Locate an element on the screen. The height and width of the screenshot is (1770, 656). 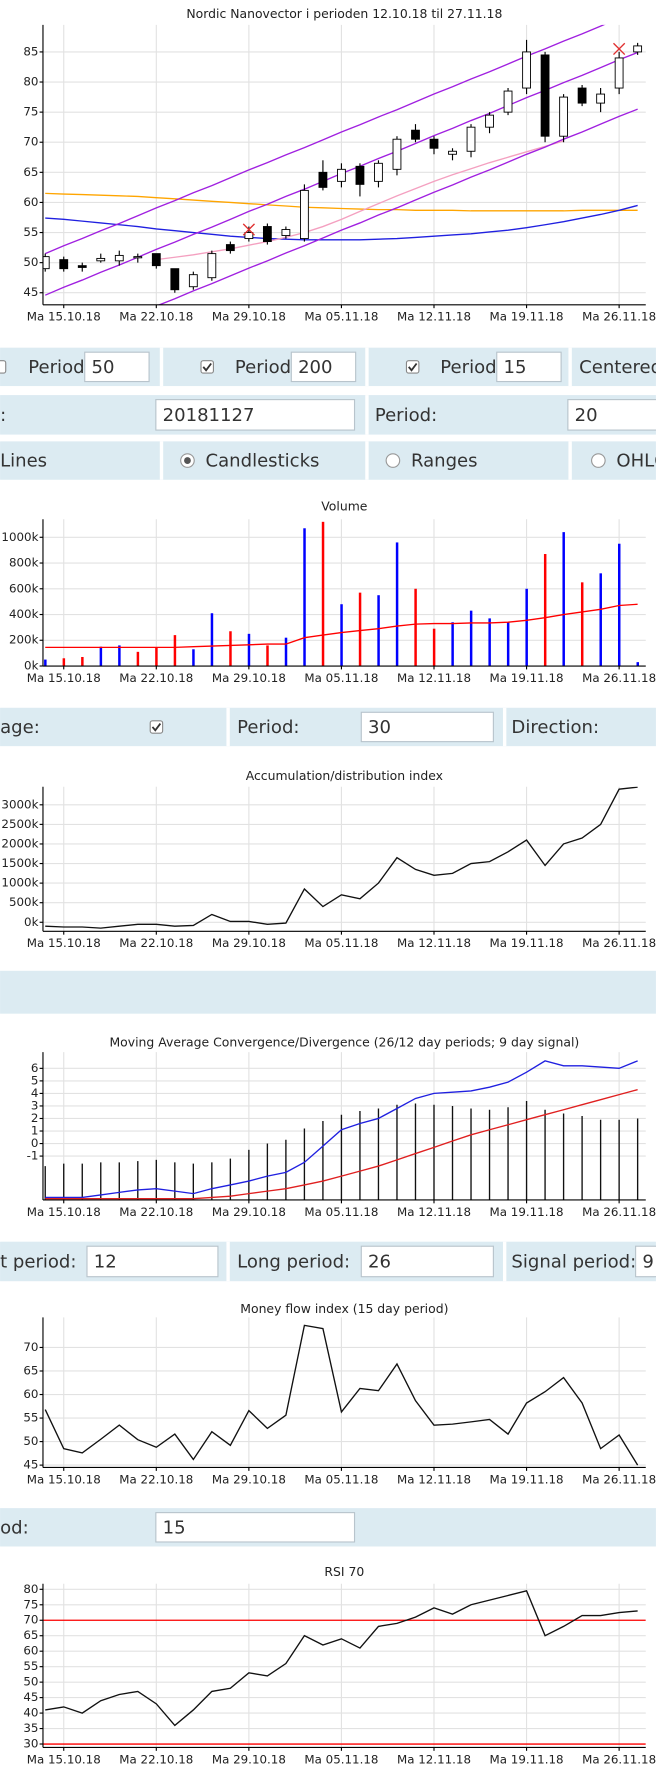
form-row: : 20181127 Period: 20 is located at coordinates (328, 415).